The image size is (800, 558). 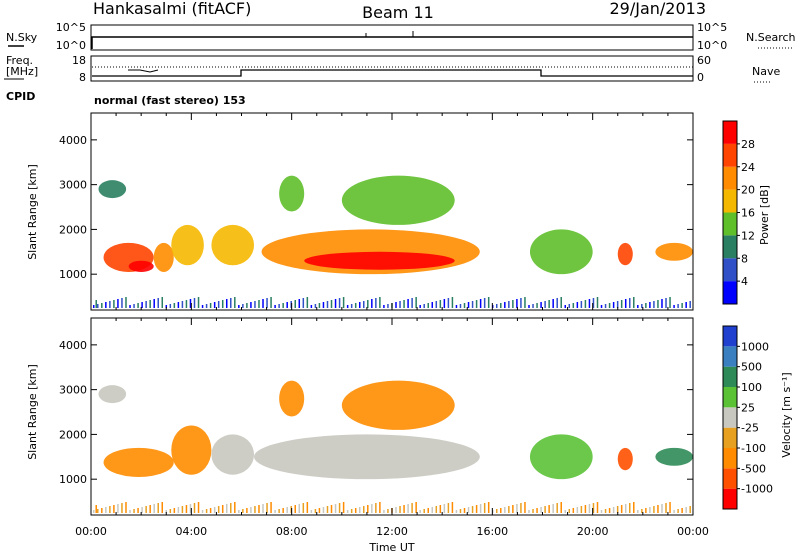 I want to click on beam-title: Beam 11, so click(x=398, y=12).